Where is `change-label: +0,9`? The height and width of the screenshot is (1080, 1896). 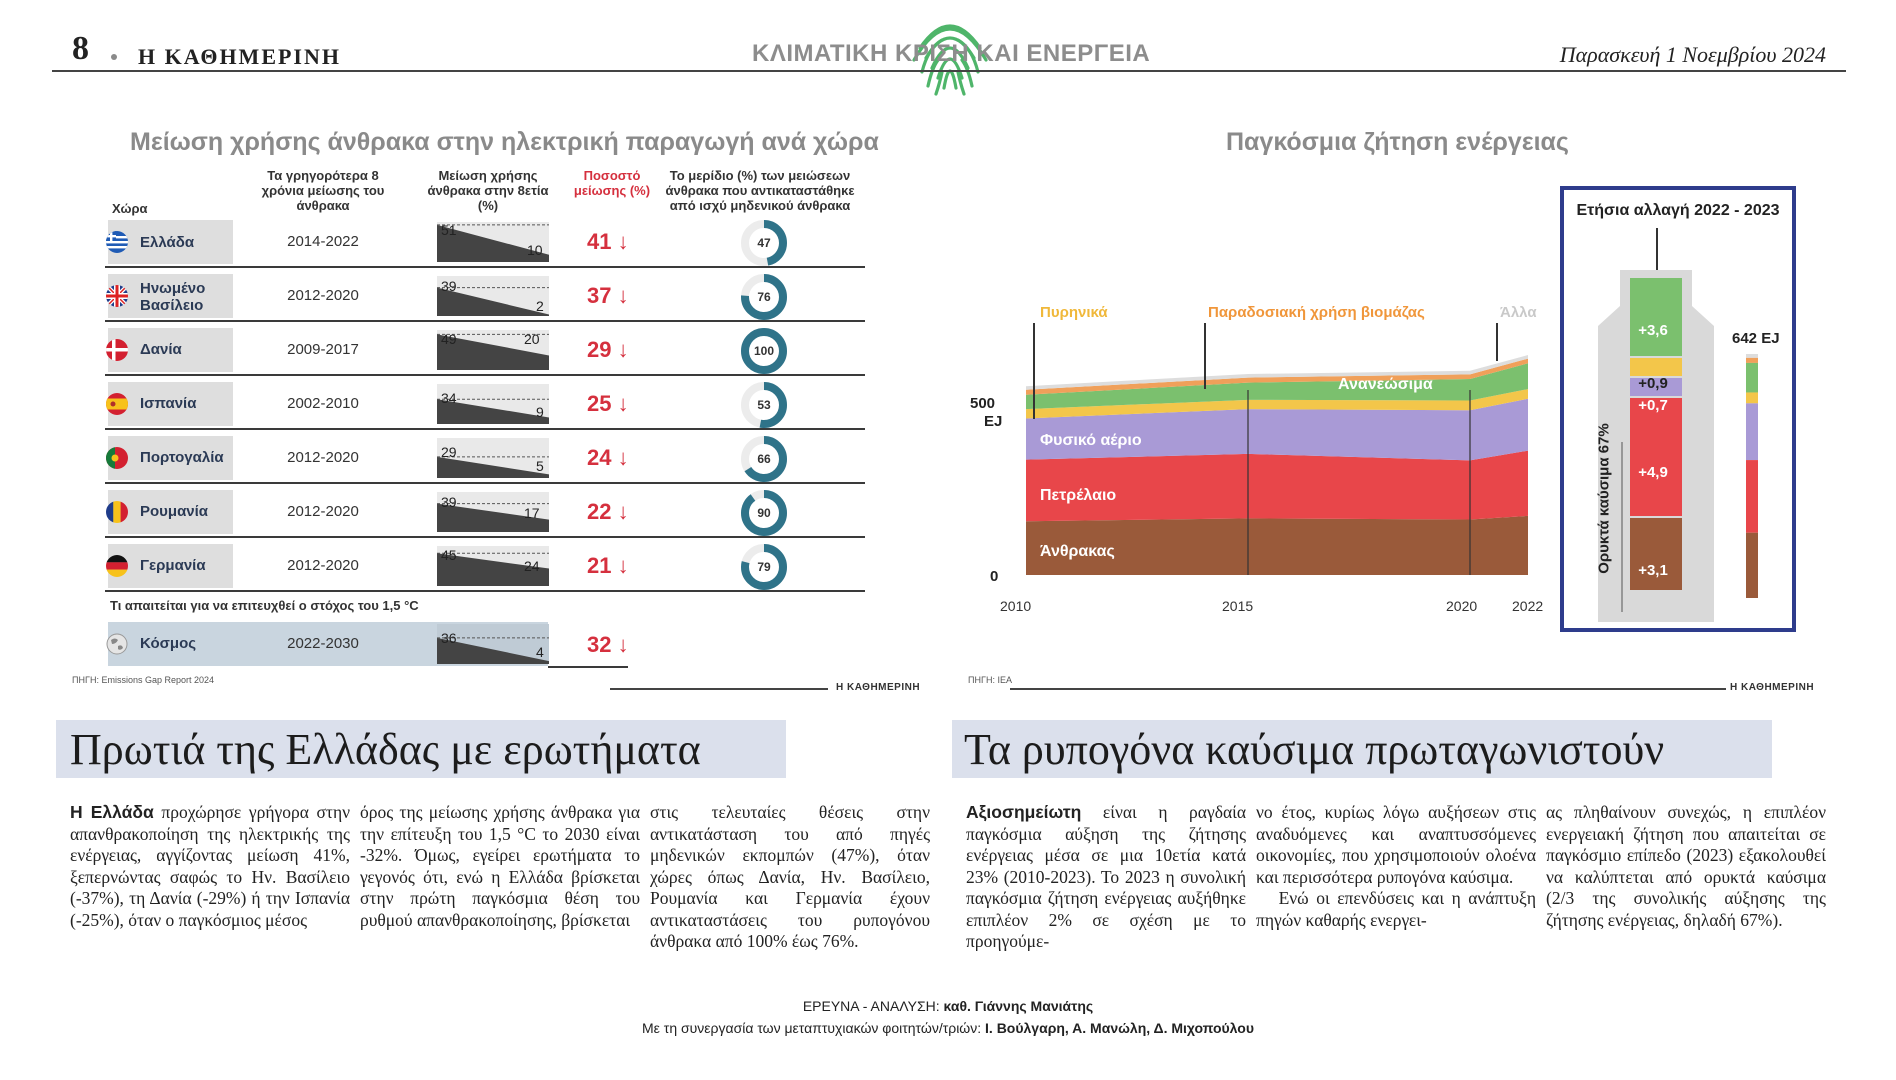 change-label: +0,9 is located at coordinates (1653, 383).